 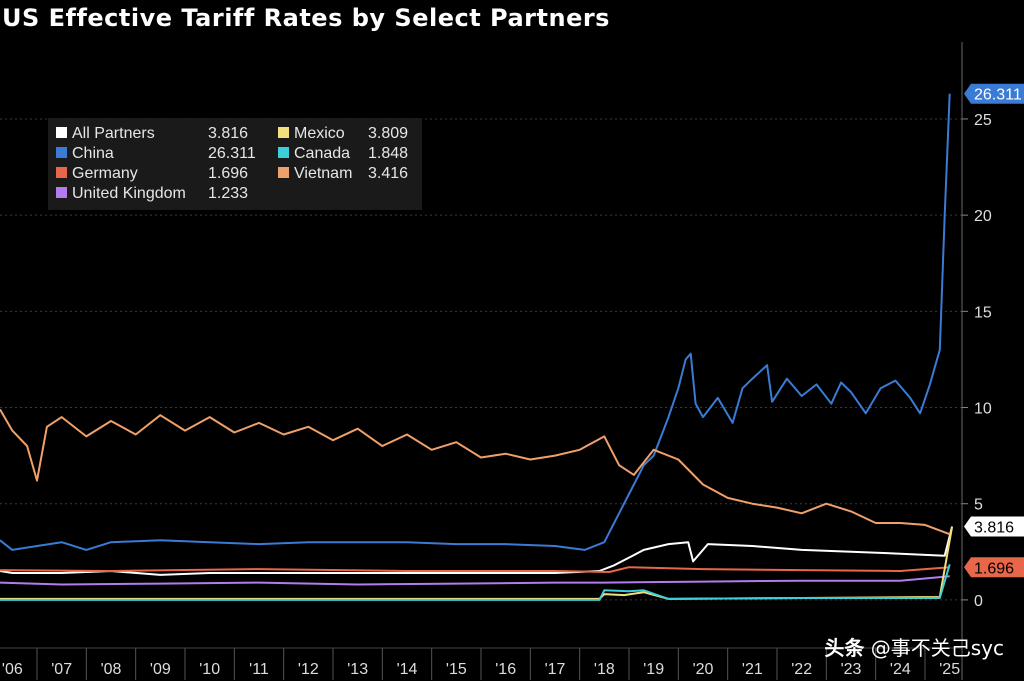 I want to click on last-value-text: 1.696, so click(x=994, y=568).